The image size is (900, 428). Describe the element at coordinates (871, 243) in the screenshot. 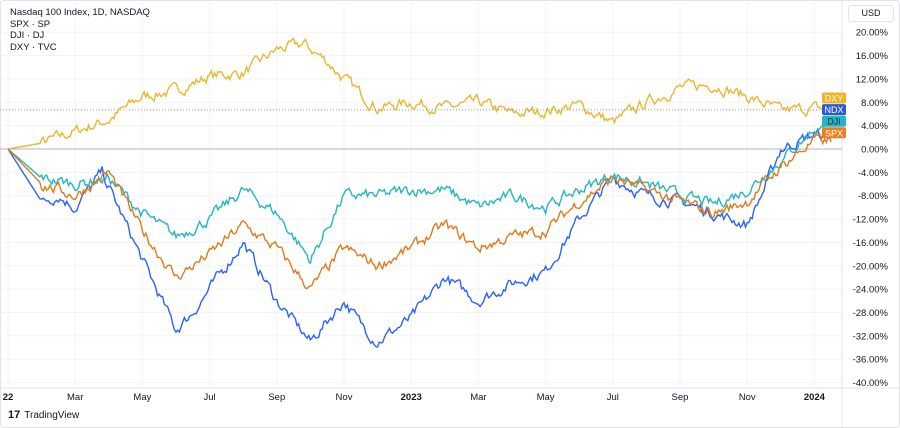

I see `y-tick-label: -16.00%` at that location.